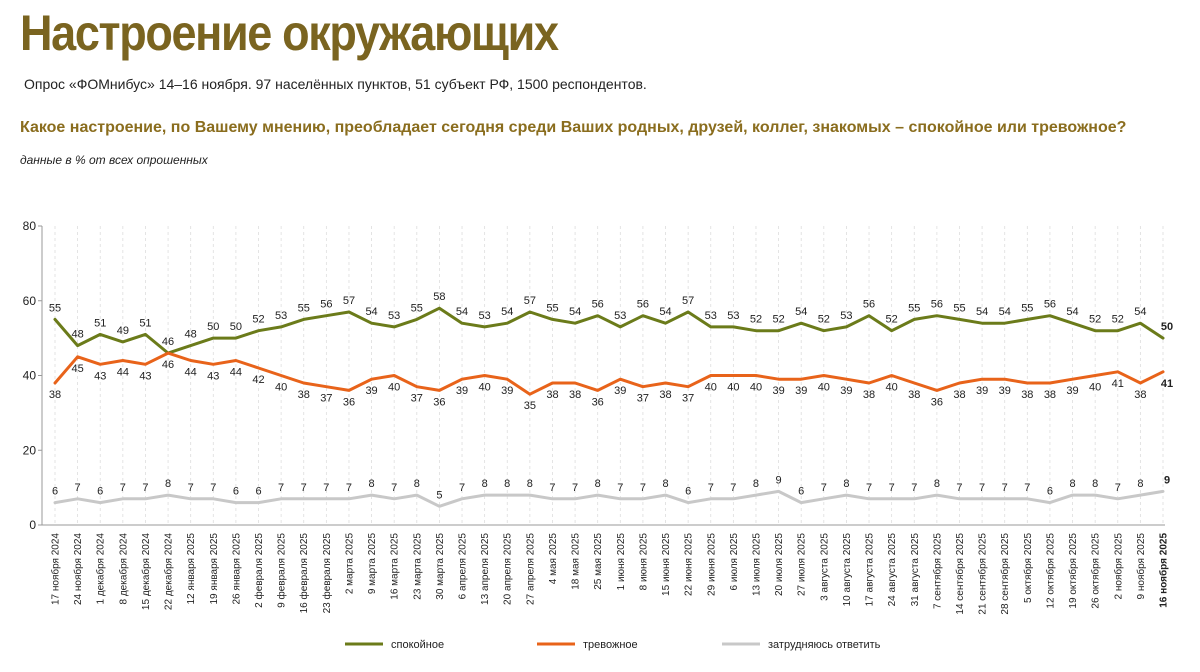 The width and height of the screenshot is (1200, 672). Describe the element at coordinates (439, 297) in the screenshot. I see `data-label: 58` at that location.